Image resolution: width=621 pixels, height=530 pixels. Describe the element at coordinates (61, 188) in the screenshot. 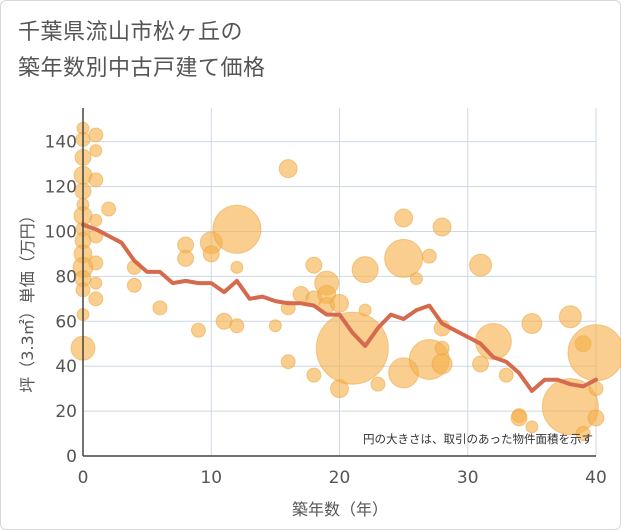

I see `y-tick-label-120: 120` at that location.